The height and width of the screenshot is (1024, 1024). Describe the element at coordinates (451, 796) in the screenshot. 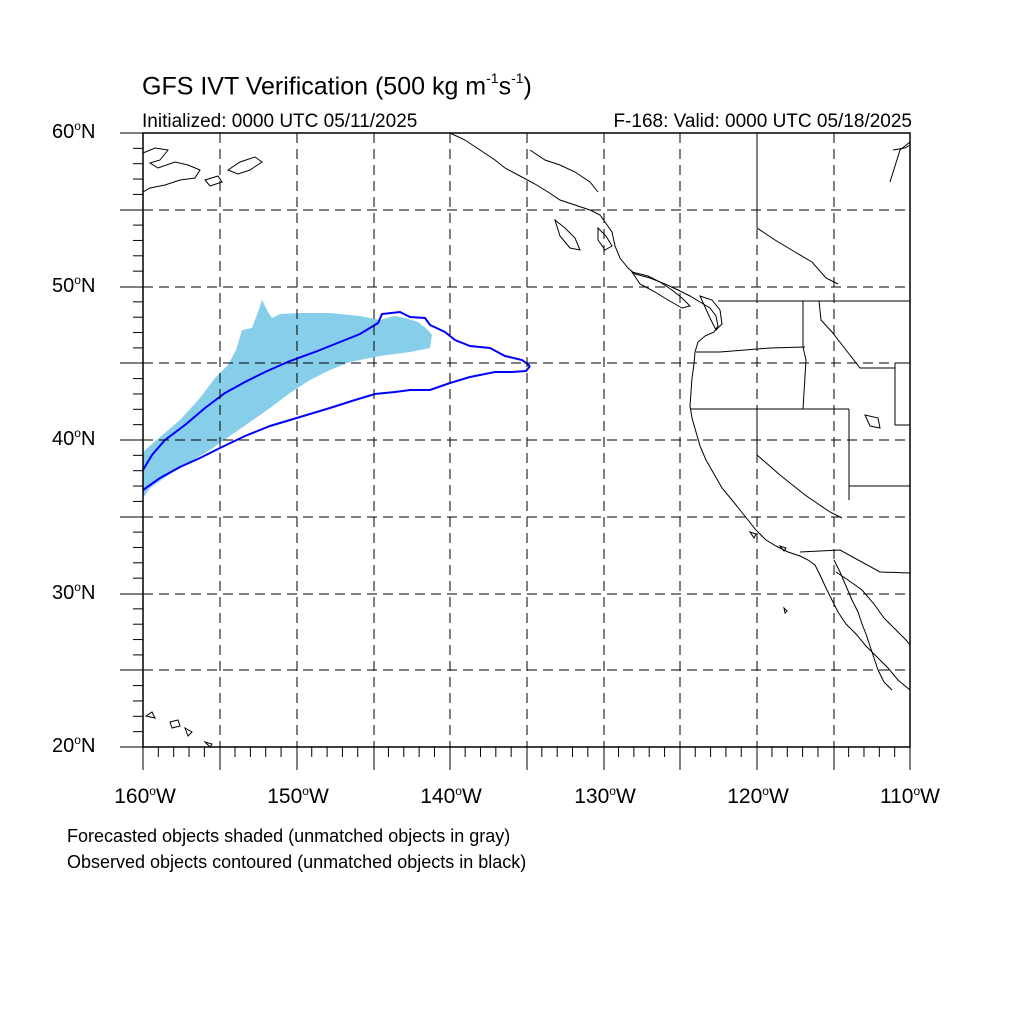

I see `lon-label-140: 140oW` at that location.